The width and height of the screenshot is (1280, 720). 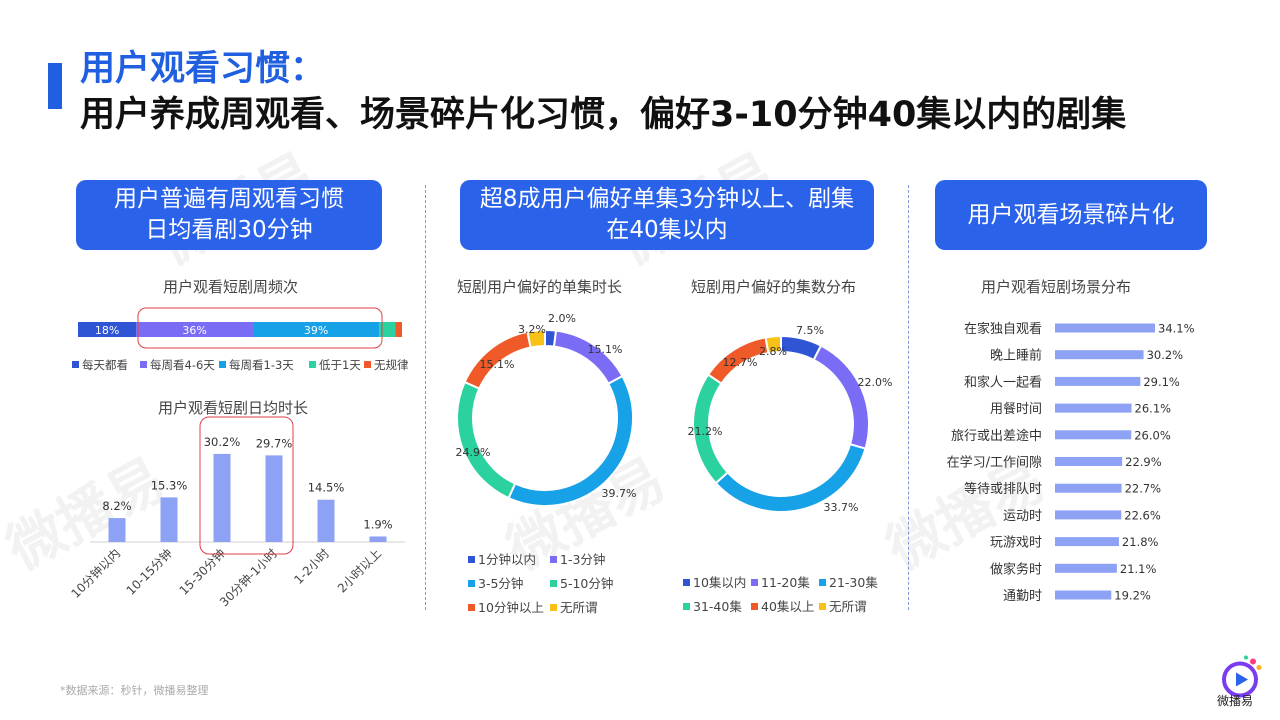 What do you see at coordinates (586, 583) in the screenshot?
I see `legend-label: 5-10分钟` at bounding box center [586, 583].